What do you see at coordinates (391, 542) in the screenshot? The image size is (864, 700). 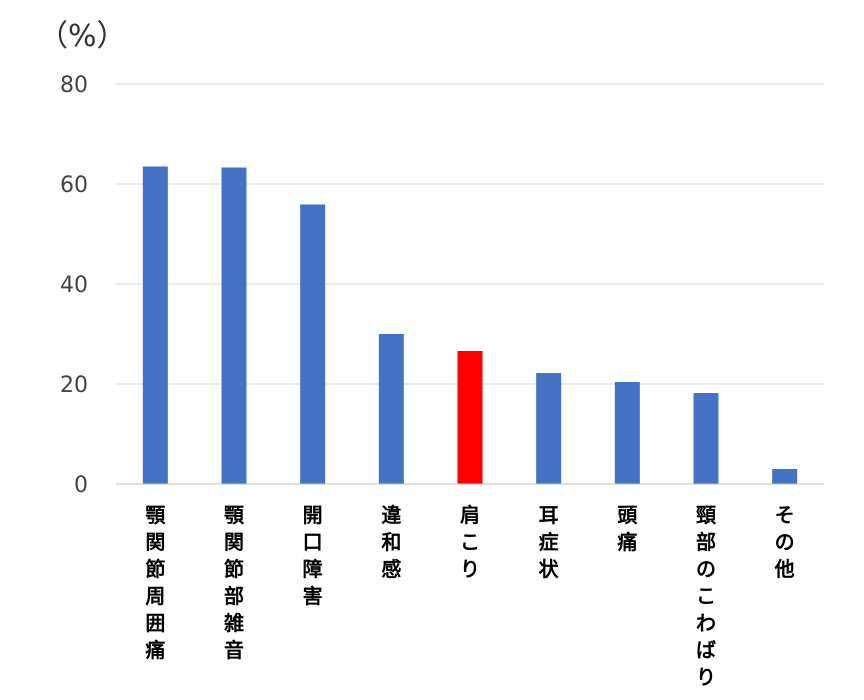 I see `x-tick-label: 違和感` at bounding box center [391, 542].